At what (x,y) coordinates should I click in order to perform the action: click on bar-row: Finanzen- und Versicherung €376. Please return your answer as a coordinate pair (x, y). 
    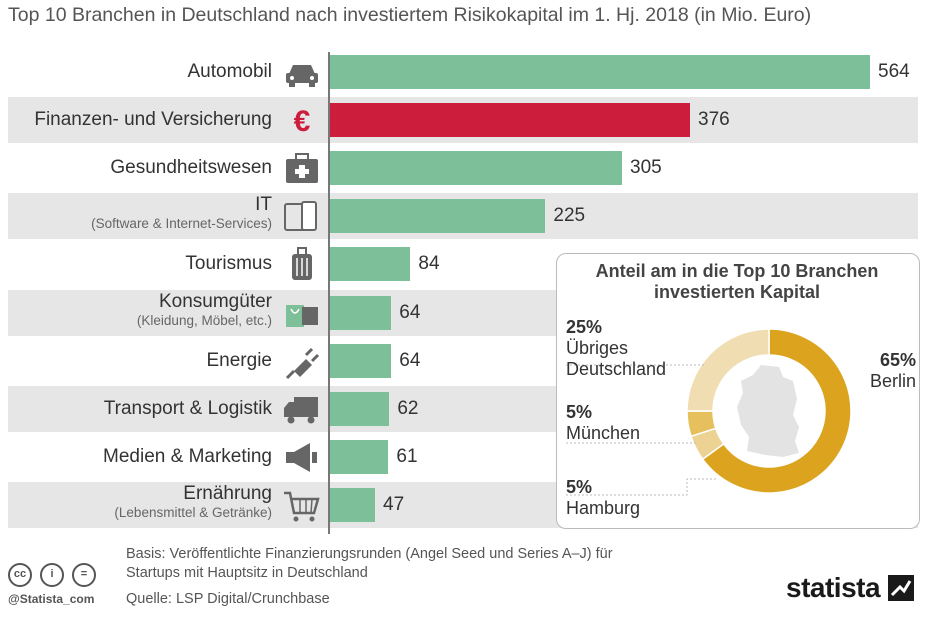
    Looking at the image, I should click on (463, 120).